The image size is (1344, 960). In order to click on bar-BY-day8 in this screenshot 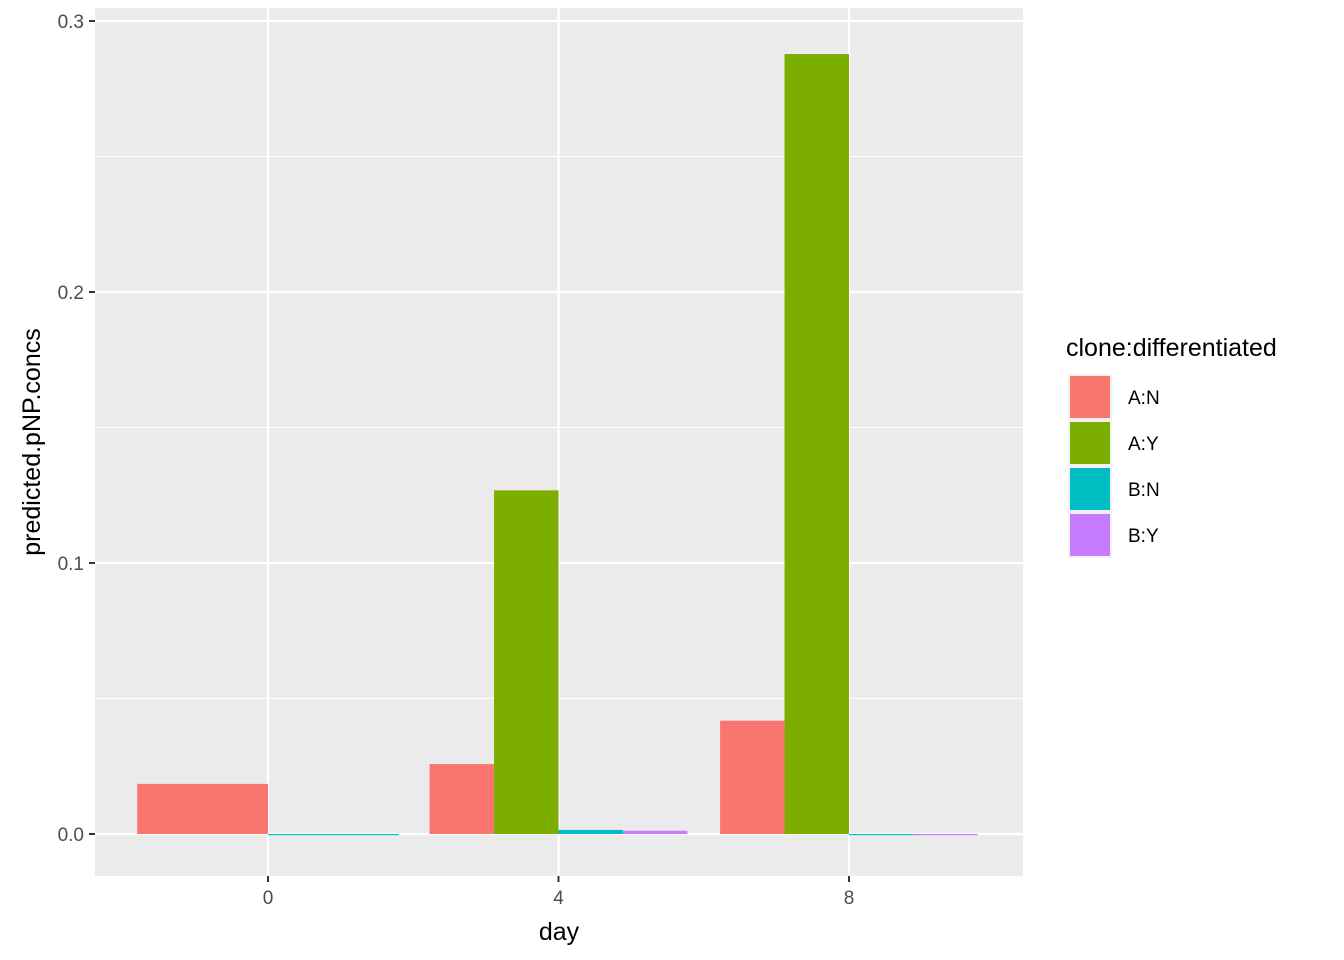, I will do `click(945, 835)`.